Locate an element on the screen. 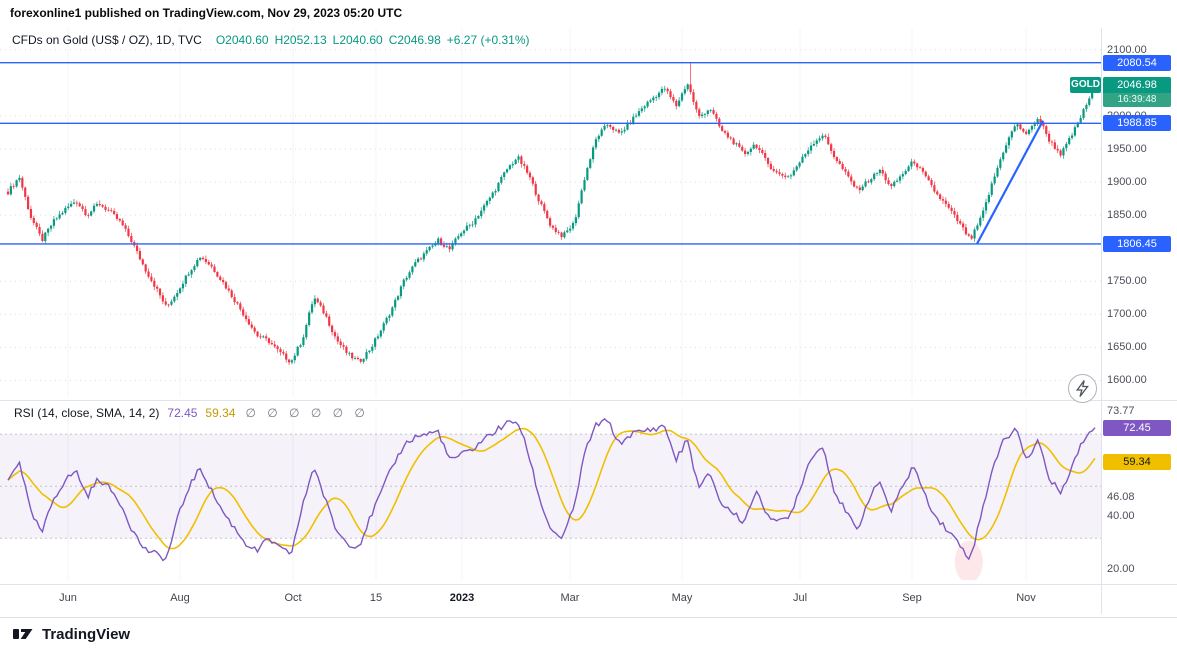 The height and width of the screenshot is (650, 1177). trade-lightning-button is located at coordinates (1082, 388).